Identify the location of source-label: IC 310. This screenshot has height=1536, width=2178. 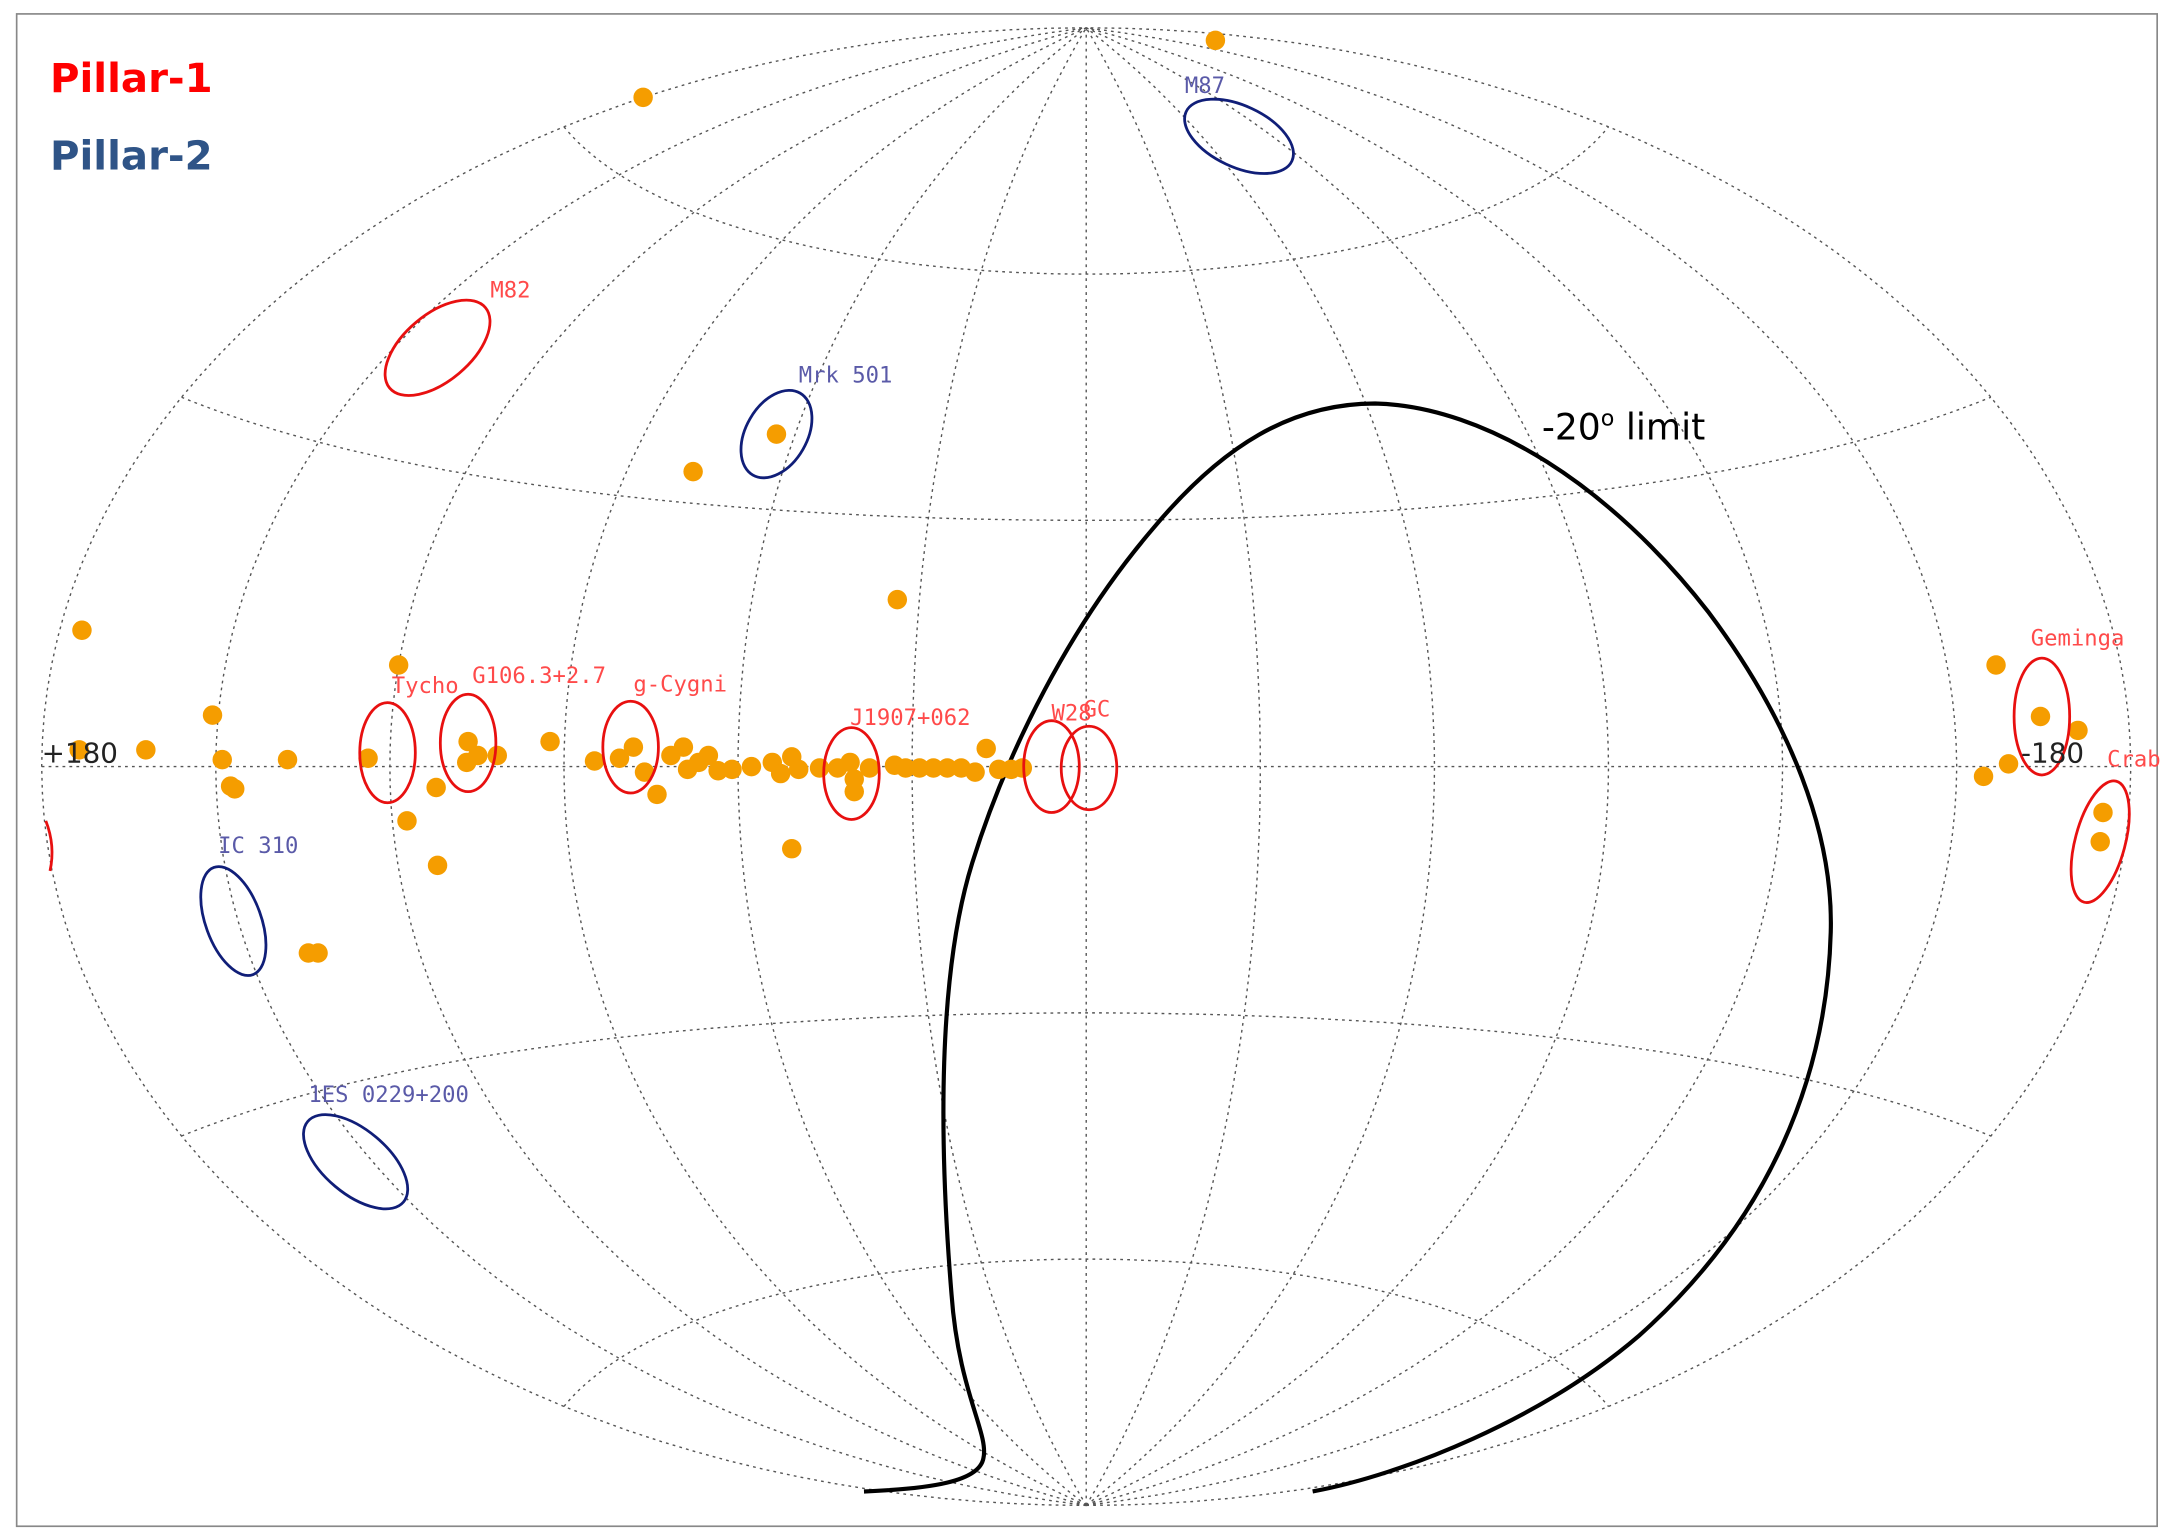
(258, 846).